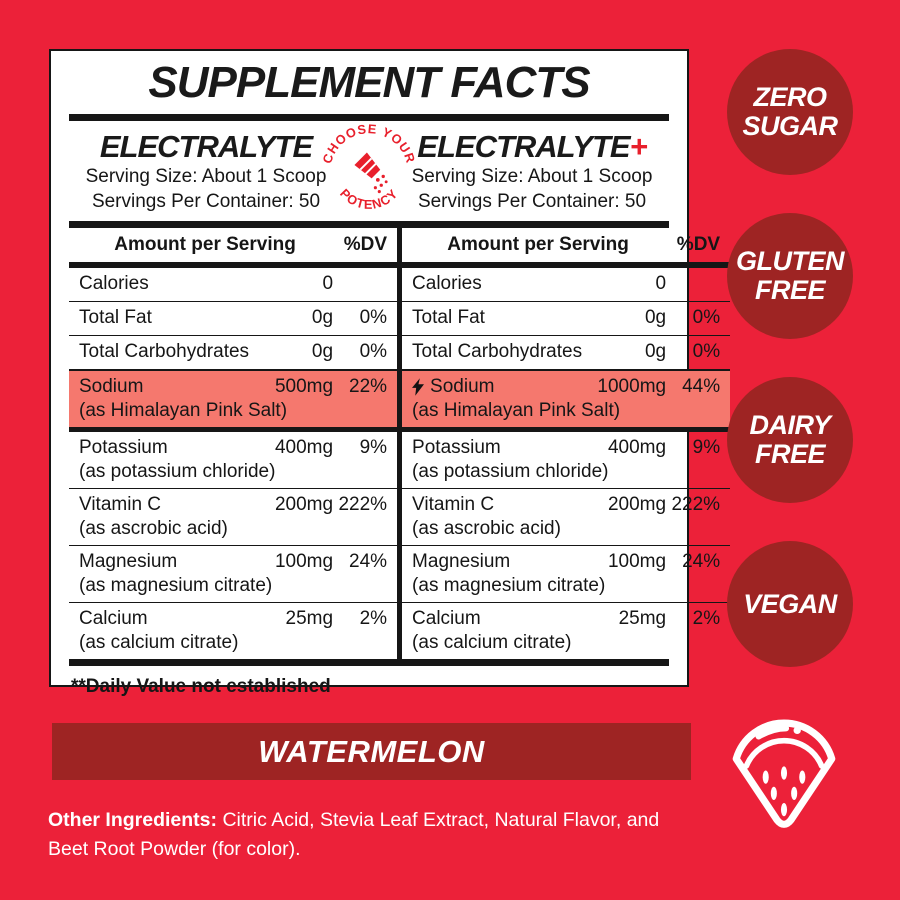  Describe the element at coordinates (790, 604) in the screenshot. I see `claim-badge-vegan: VEGAN` at that location.